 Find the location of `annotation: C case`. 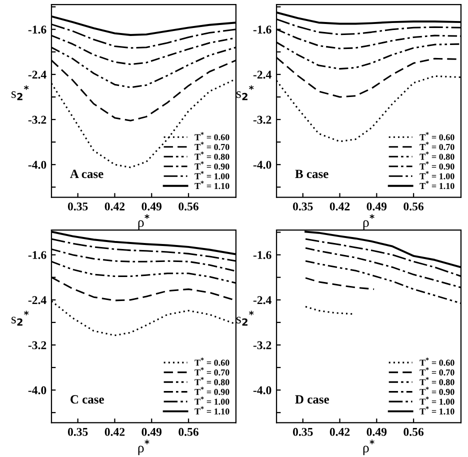

annotation: C case is located at coordinates (87, 399).